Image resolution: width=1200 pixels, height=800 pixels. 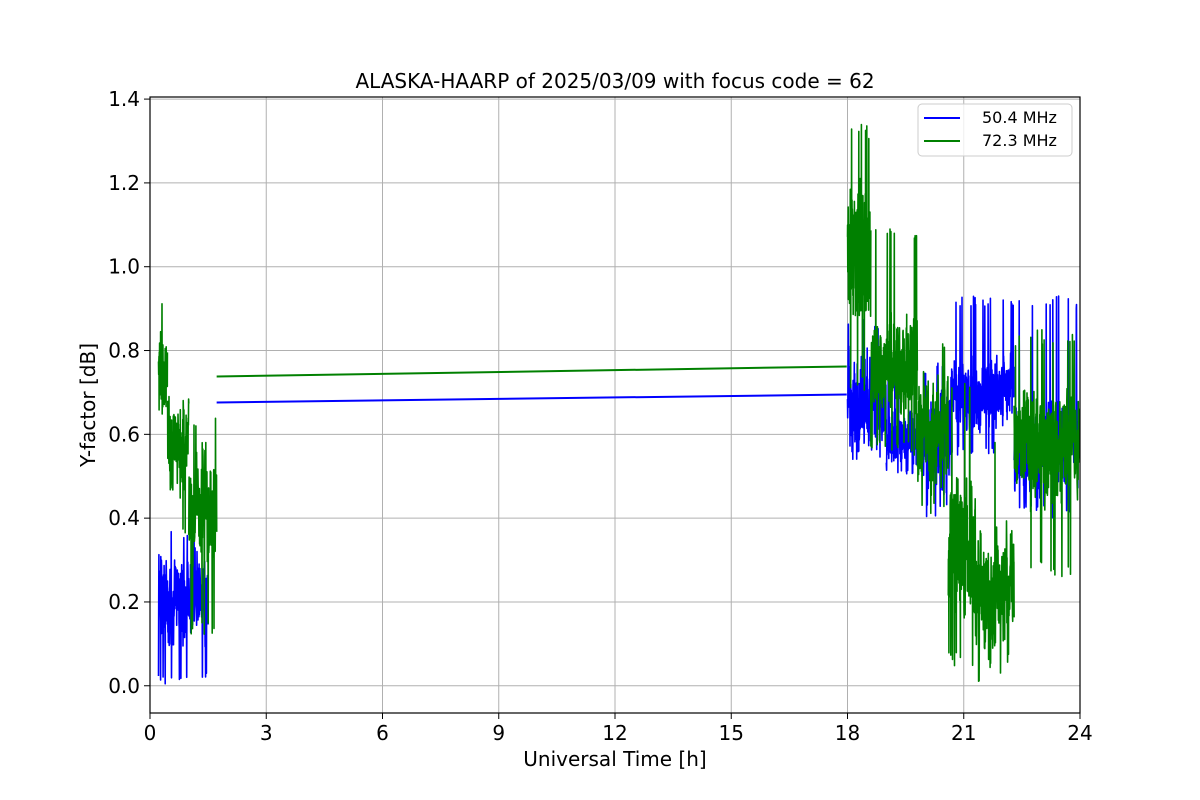 What do you see at coordinates (1019, 117) in the screenshot?
I see `legend-label-50-4-mhz: 50.4 MHz` at bounding box center [1019, 117].